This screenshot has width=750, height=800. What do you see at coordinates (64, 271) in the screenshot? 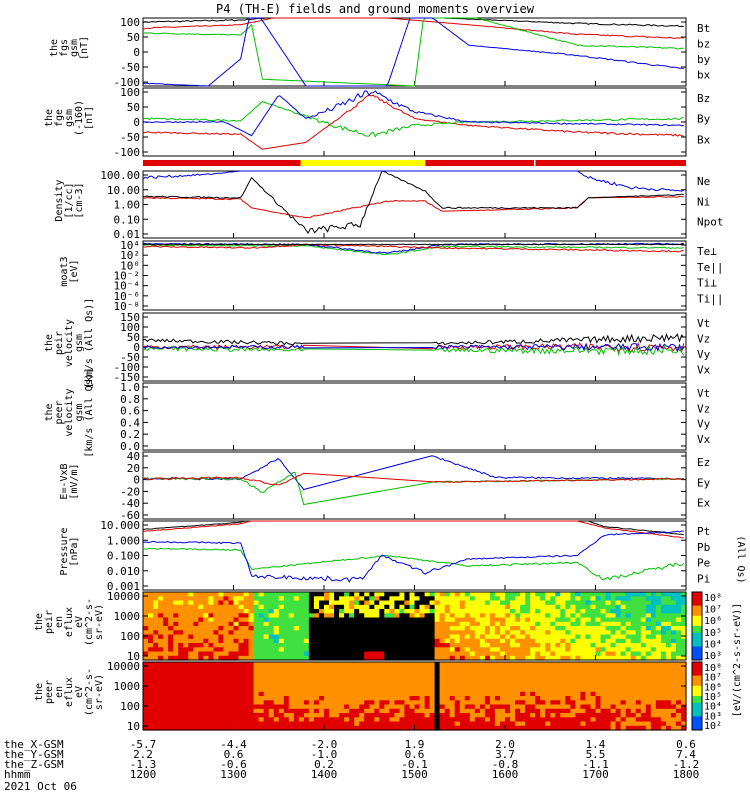
I see `y-axis-label: moat3` at bounding box center [64, 271].